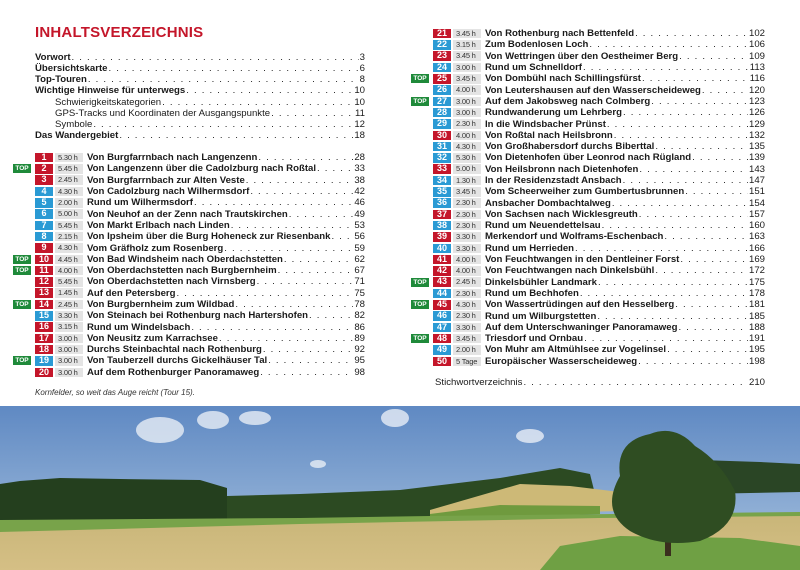 The height and width of the screenshot is (570, 800). What do you see at coordinates (200, 327) in the screenshot?
I see `tour-entry: 163.15 h Rund um Windelsbach 86` at bounding box center [200, 327].